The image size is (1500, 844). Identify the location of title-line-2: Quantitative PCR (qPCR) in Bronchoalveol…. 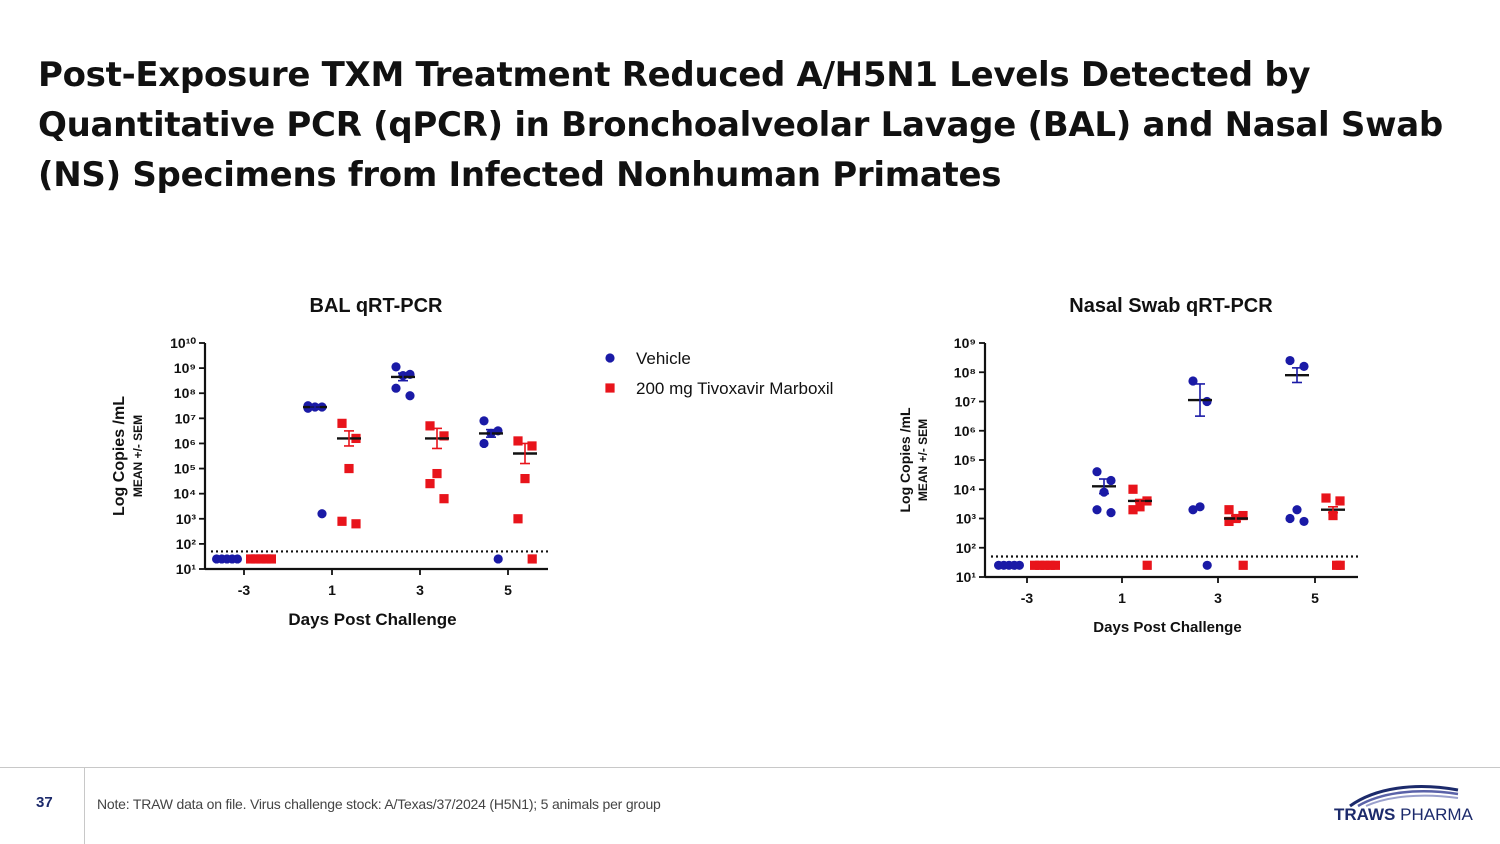
(740, 125).